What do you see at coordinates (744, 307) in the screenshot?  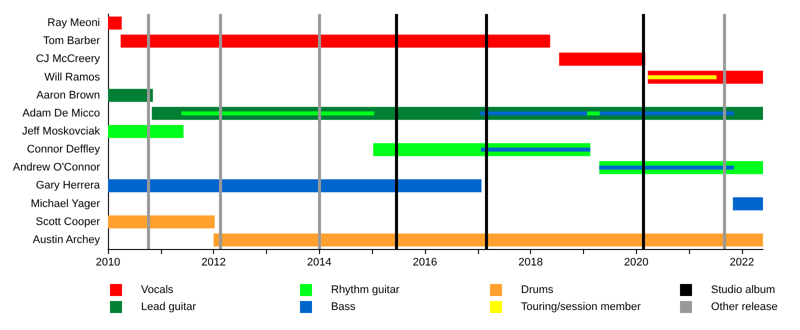 I see `legend-label: Other release` at bounding box center [744, 307].